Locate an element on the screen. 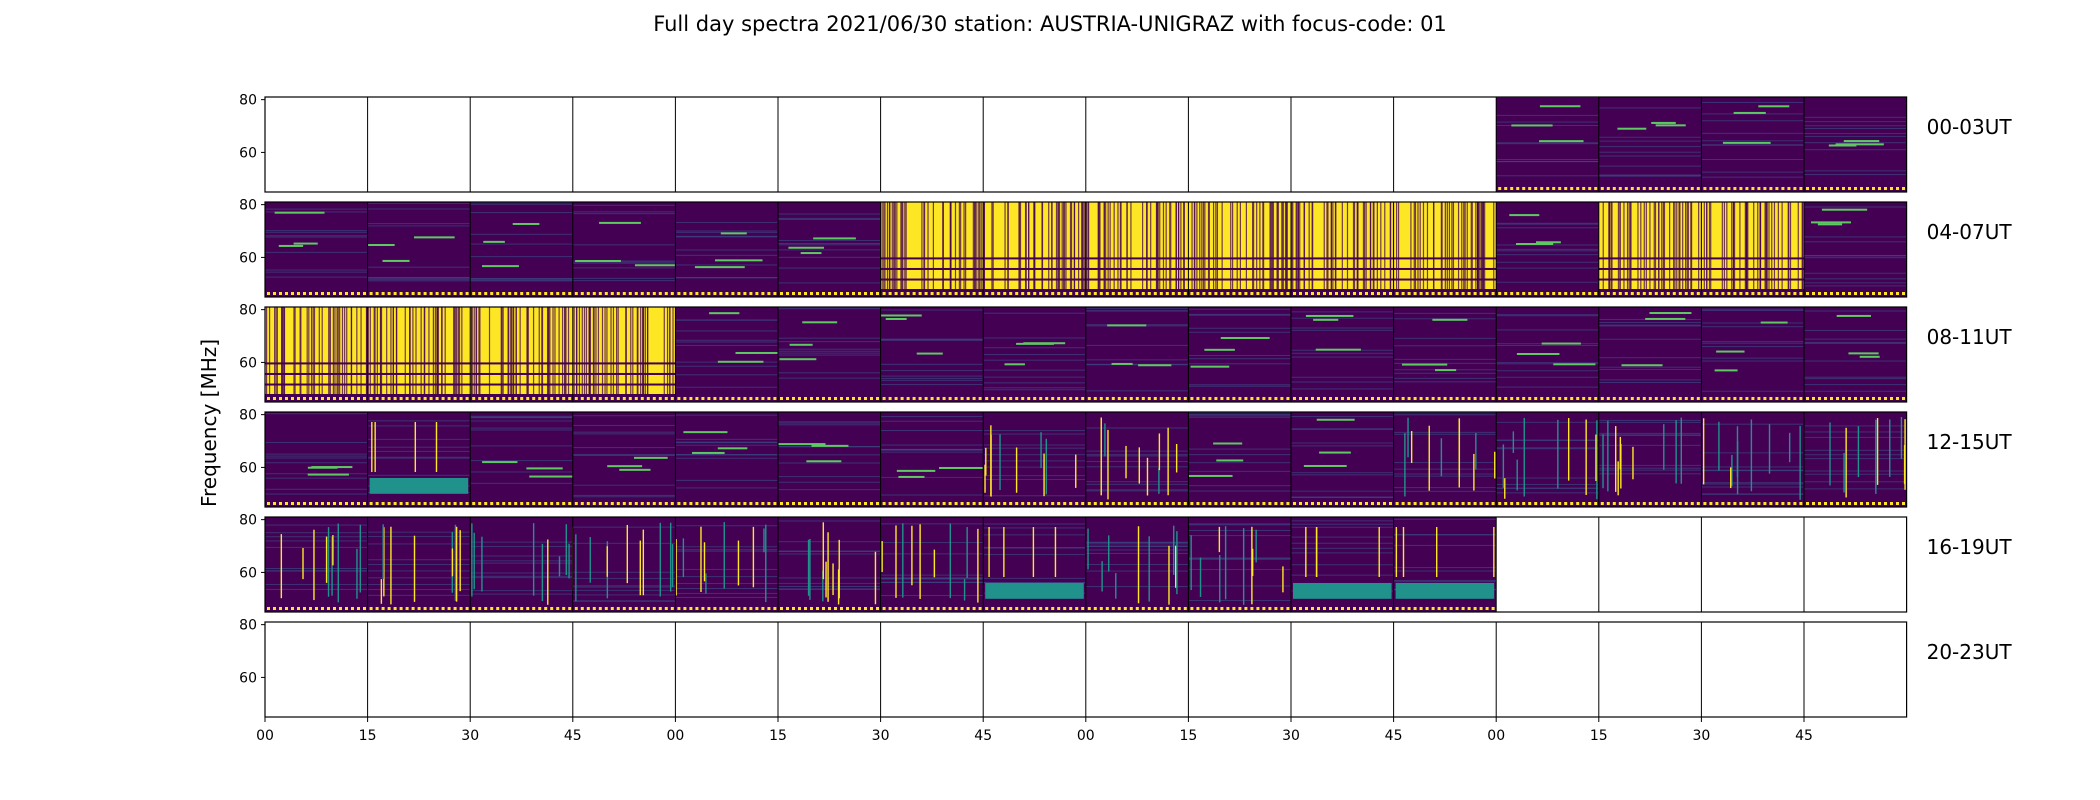  row-label: 00-03UT is located at coordinates (1970, 127).